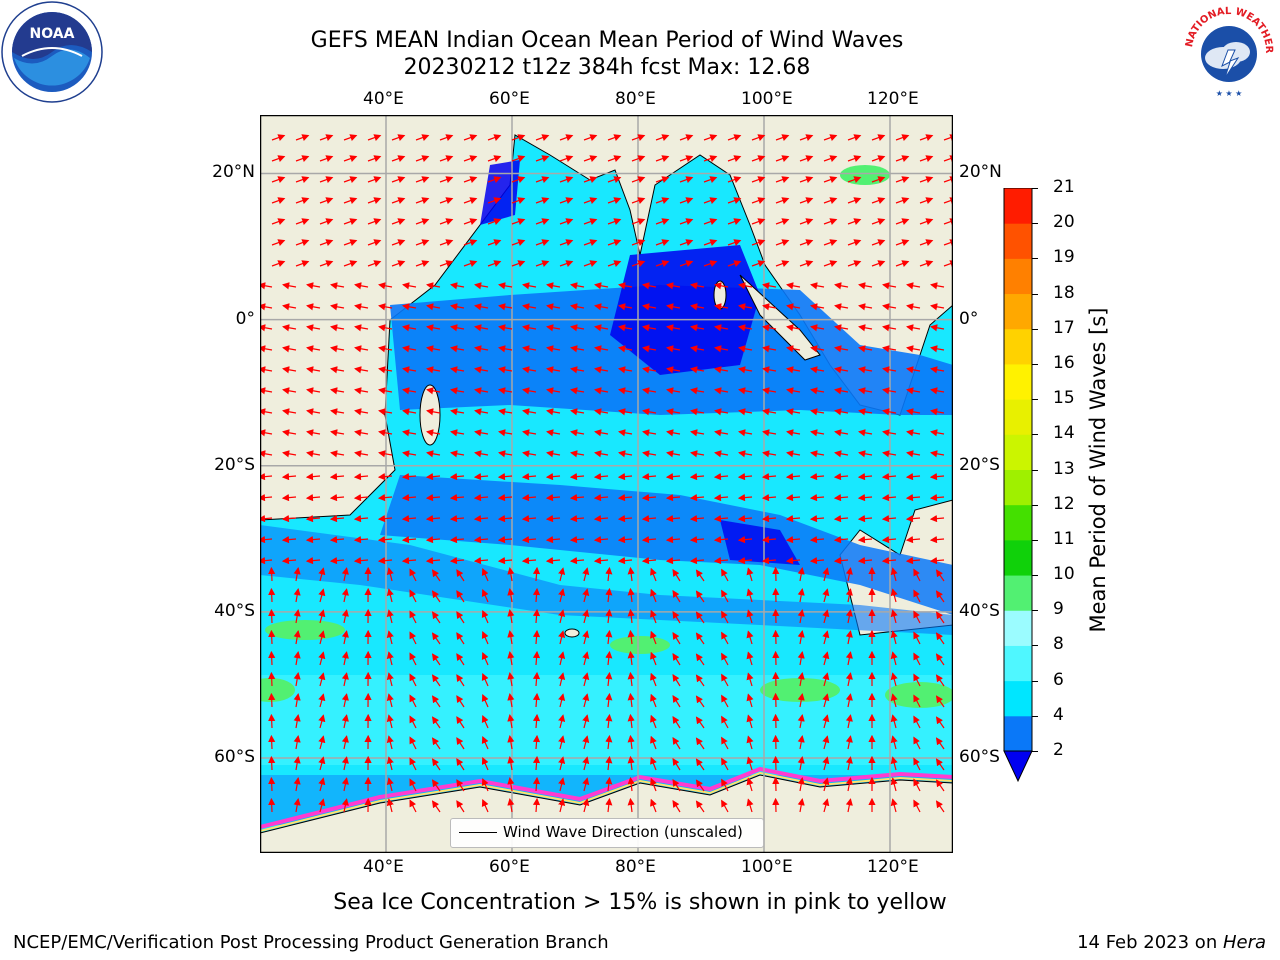 The image size is (1280, 960). Describe the element at coordinates (607, 67) in the screenshot. I see `chart-title-line2: 20230212 t12z 384h fcst Max: 12.68` at that location.